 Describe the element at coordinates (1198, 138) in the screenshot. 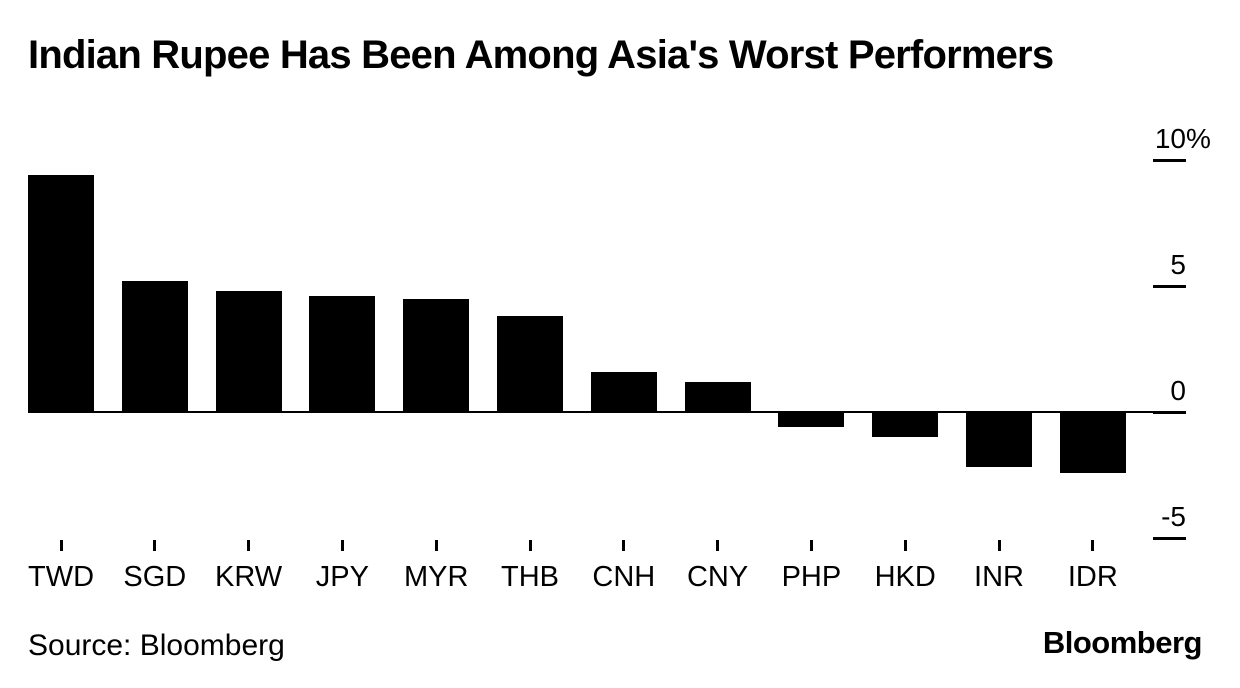

I see `percent-sign: %` at that location.